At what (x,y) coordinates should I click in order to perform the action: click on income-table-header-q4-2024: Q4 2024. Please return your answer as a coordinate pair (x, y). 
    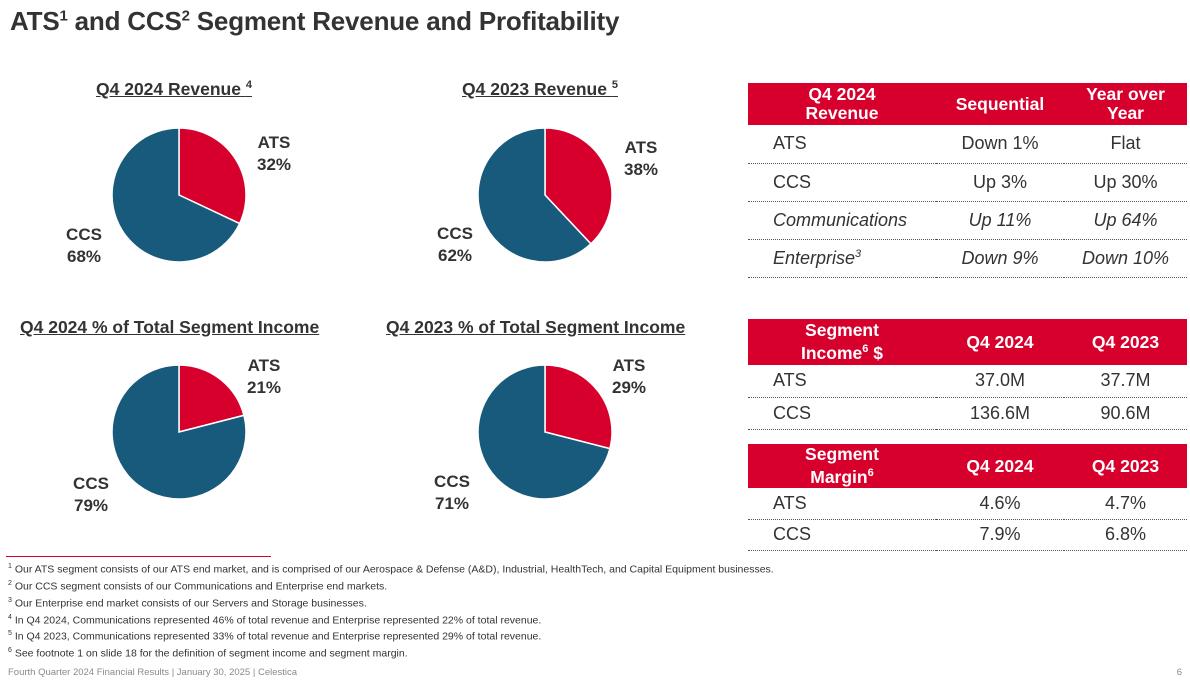
    Looking at the image, I should click on (1000, 342).